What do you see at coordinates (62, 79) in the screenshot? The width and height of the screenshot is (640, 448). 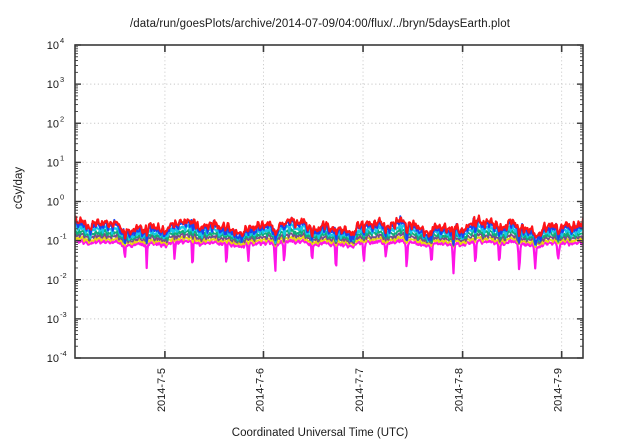 I see `svg-text: 3` at bounding box center [62, 79].